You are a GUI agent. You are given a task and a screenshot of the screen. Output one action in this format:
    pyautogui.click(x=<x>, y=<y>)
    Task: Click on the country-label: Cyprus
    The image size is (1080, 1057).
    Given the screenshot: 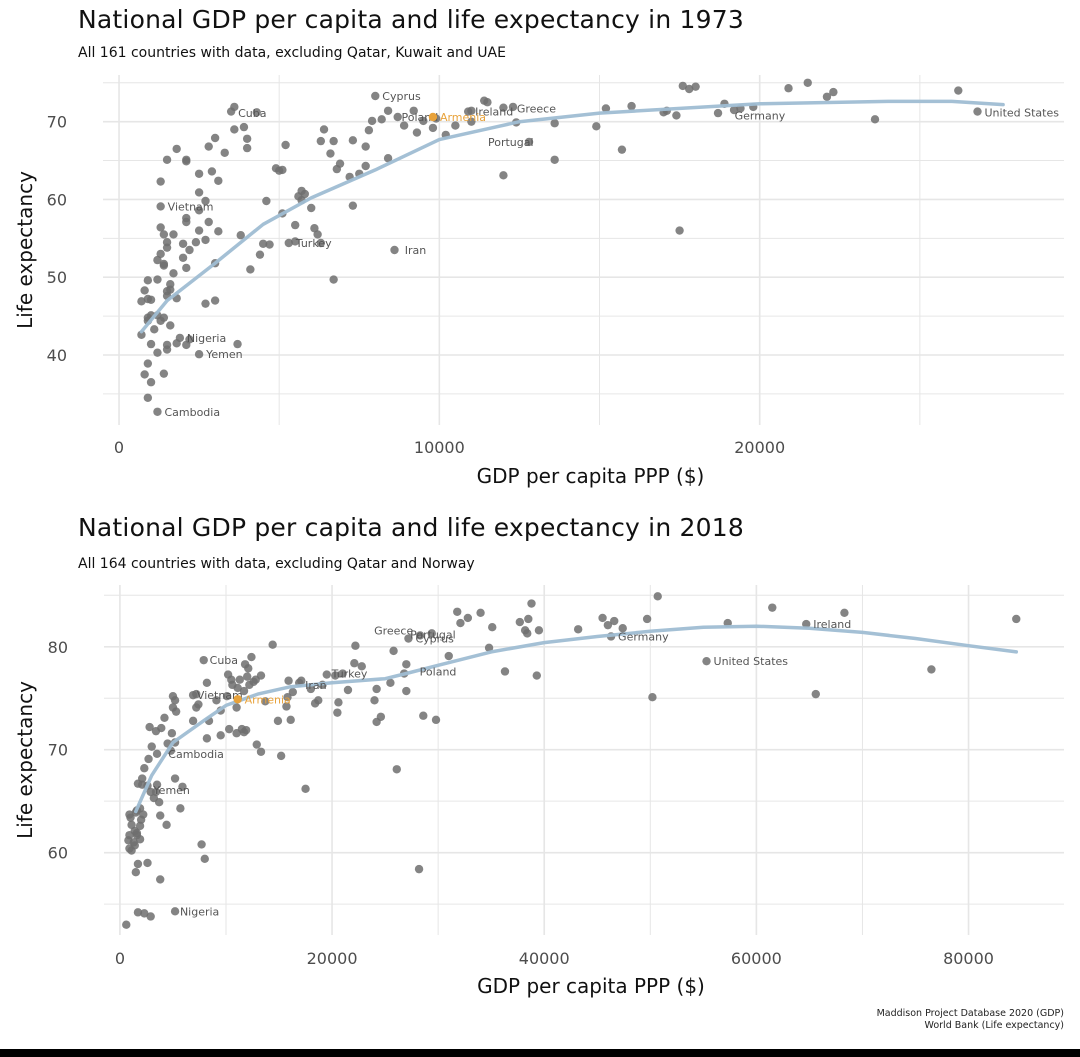 What is the action you would take?
    pyautogui.click(x=401, y=96)
    